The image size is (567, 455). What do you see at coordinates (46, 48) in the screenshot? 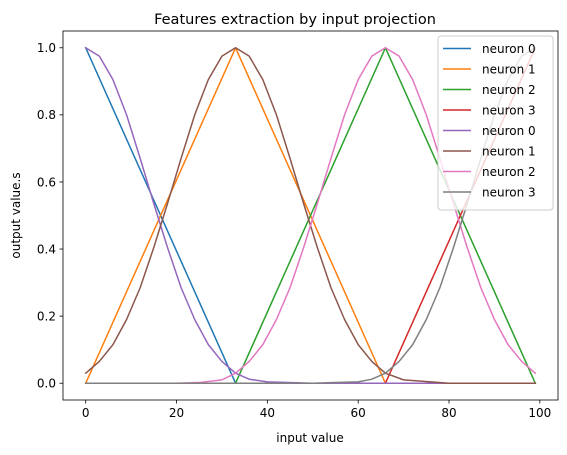
I see `y-tick-label: 1.0` at bounding box center [46, 48].